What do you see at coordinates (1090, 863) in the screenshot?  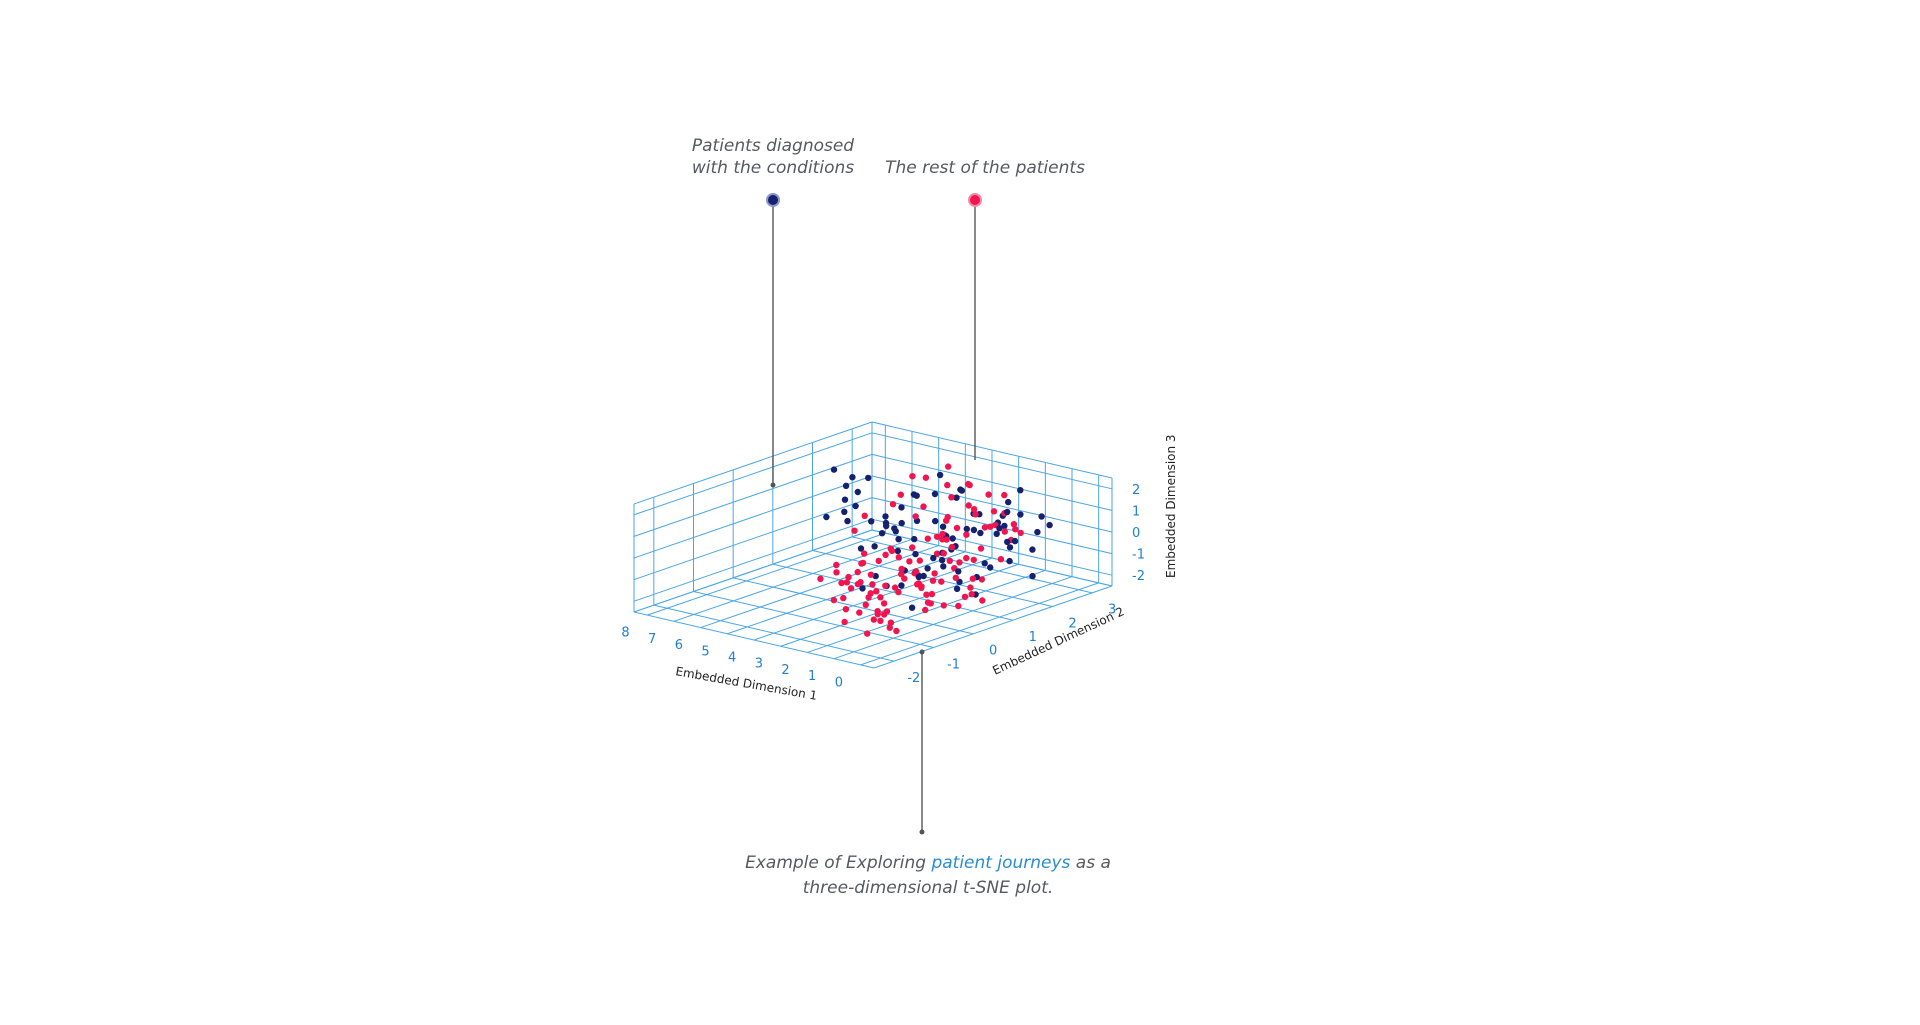 I see `caption-suffix: as a` at bounding box center [1090, 863].